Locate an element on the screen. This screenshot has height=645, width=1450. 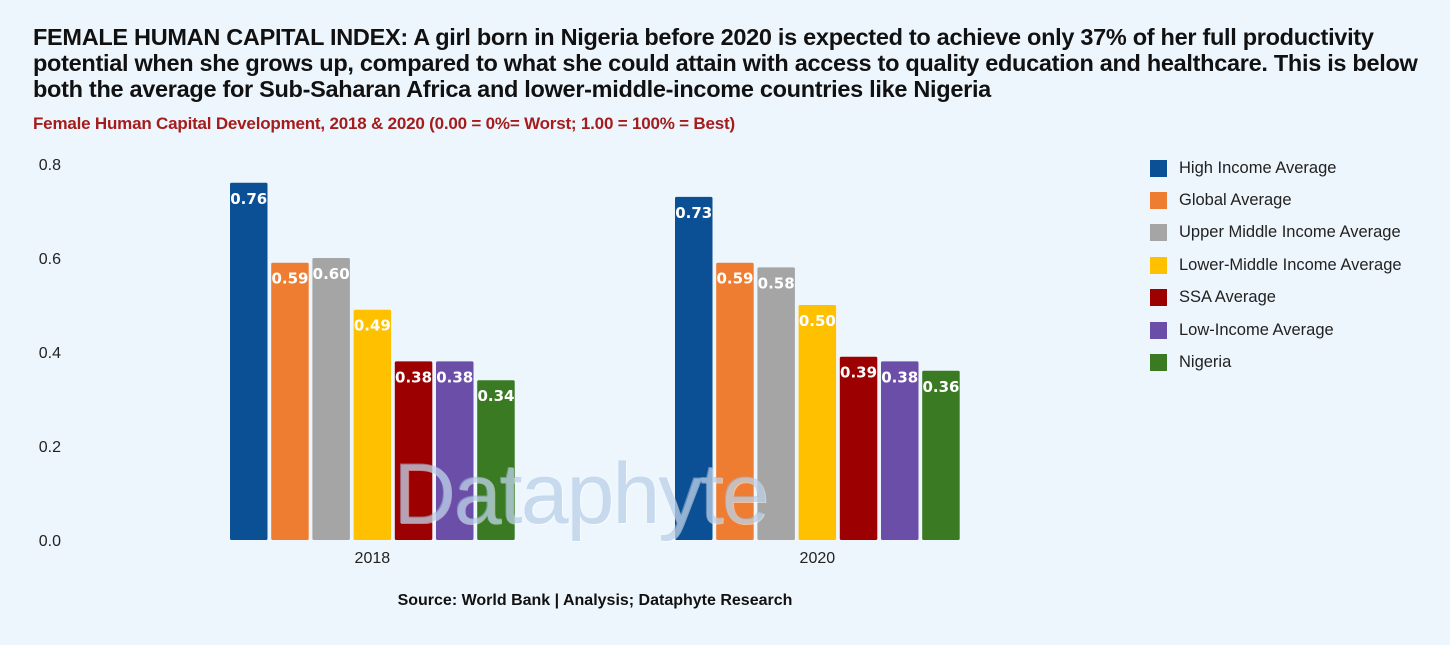
data-label: 0.49 is located at coordinates (372, 326).